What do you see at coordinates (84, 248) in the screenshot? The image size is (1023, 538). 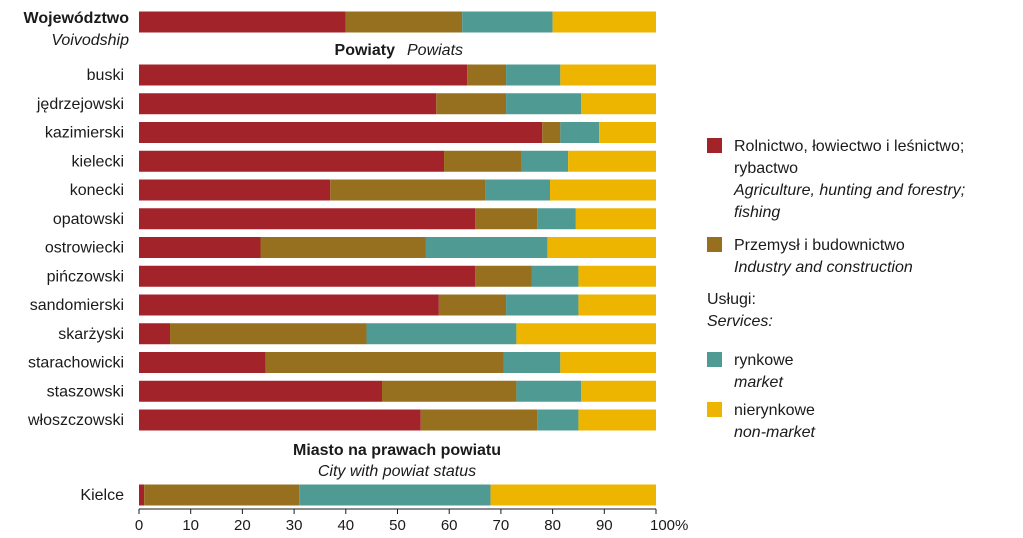 I see `powiat-label: ostrowiecki` at bounding box center [84, 248].